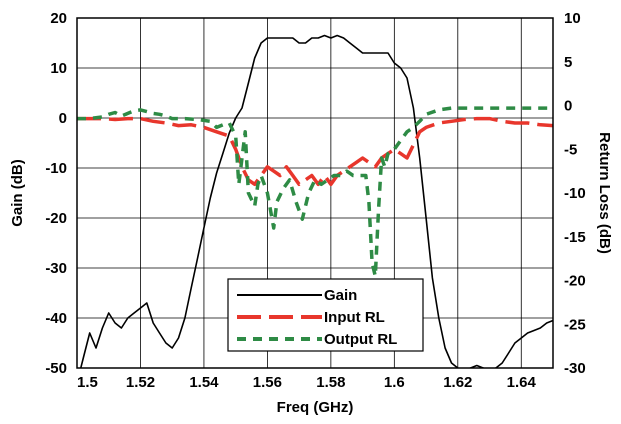  I want to click on legend-label-gain: Gain, so click(340, 295).